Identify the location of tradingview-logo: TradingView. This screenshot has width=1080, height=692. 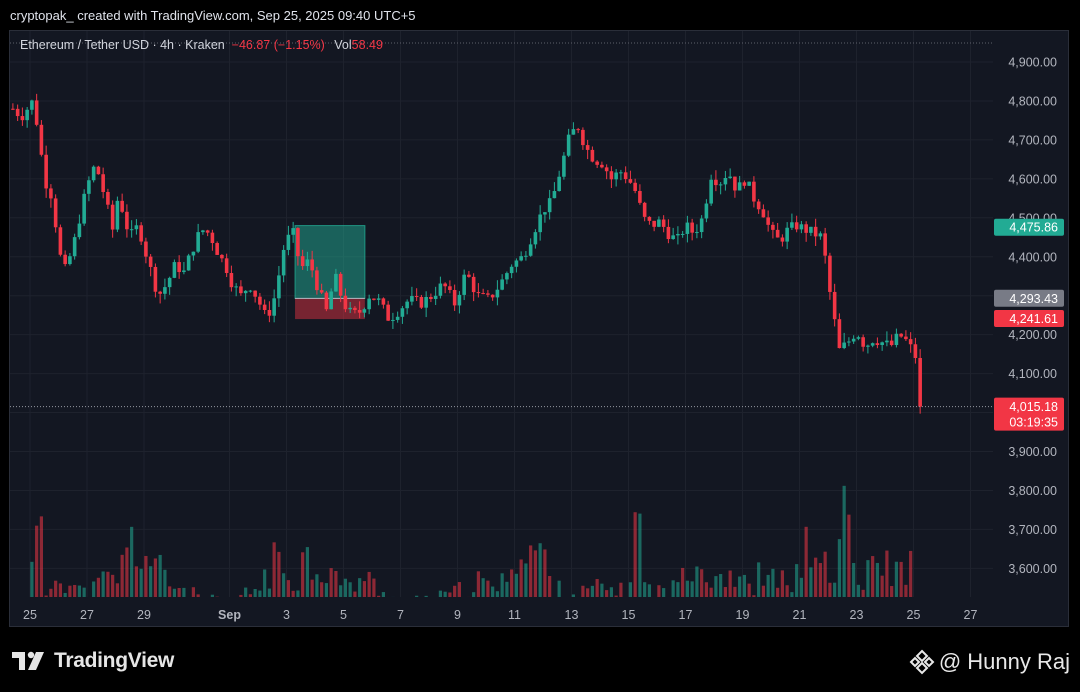
(93, 661).